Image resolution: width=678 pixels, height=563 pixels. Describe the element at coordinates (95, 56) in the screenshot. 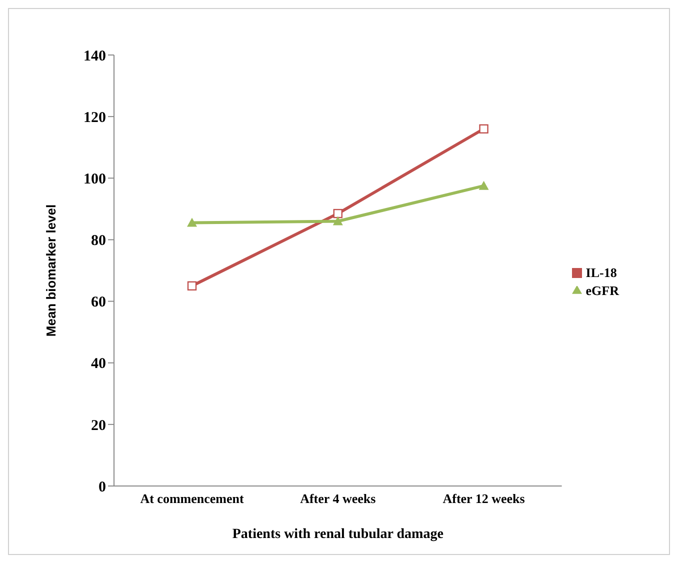

I see `y-tick-label: 140` at that location.